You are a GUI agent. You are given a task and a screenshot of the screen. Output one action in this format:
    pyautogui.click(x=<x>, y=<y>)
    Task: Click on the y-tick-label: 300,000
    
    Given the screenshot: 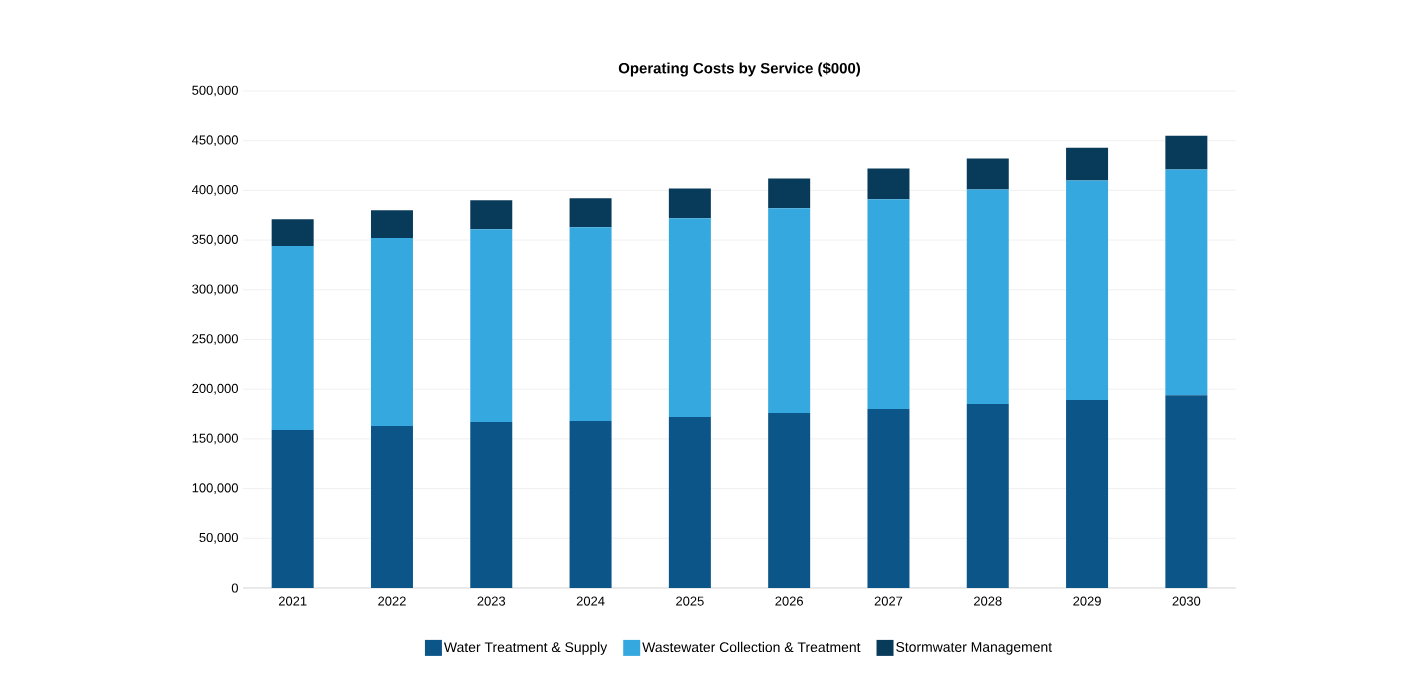 What is the action you would take?
    pyautogui.click(x=215, y=290)
    